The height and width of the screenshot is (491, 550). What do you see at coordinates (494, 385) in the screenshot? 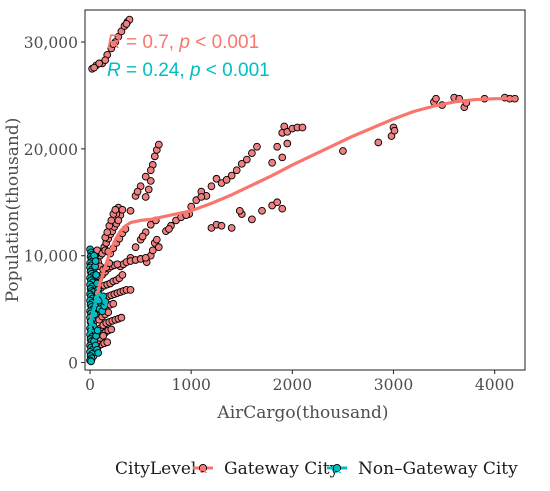
I see `x-tick-label: 4000` at bounding box center [494, 385].